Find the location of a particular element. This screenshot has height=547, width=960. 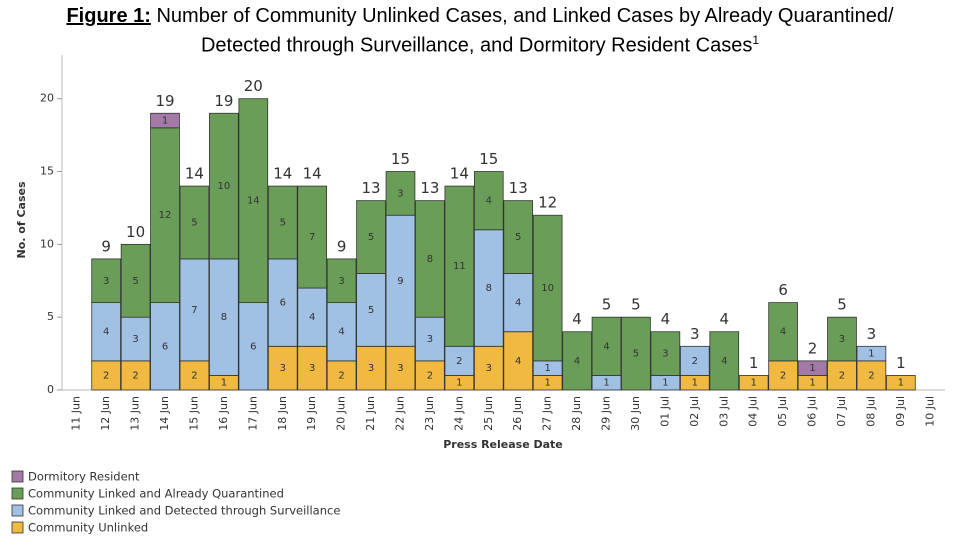

x-tick-label: 07 Jul is located at coordinates (841, 411).